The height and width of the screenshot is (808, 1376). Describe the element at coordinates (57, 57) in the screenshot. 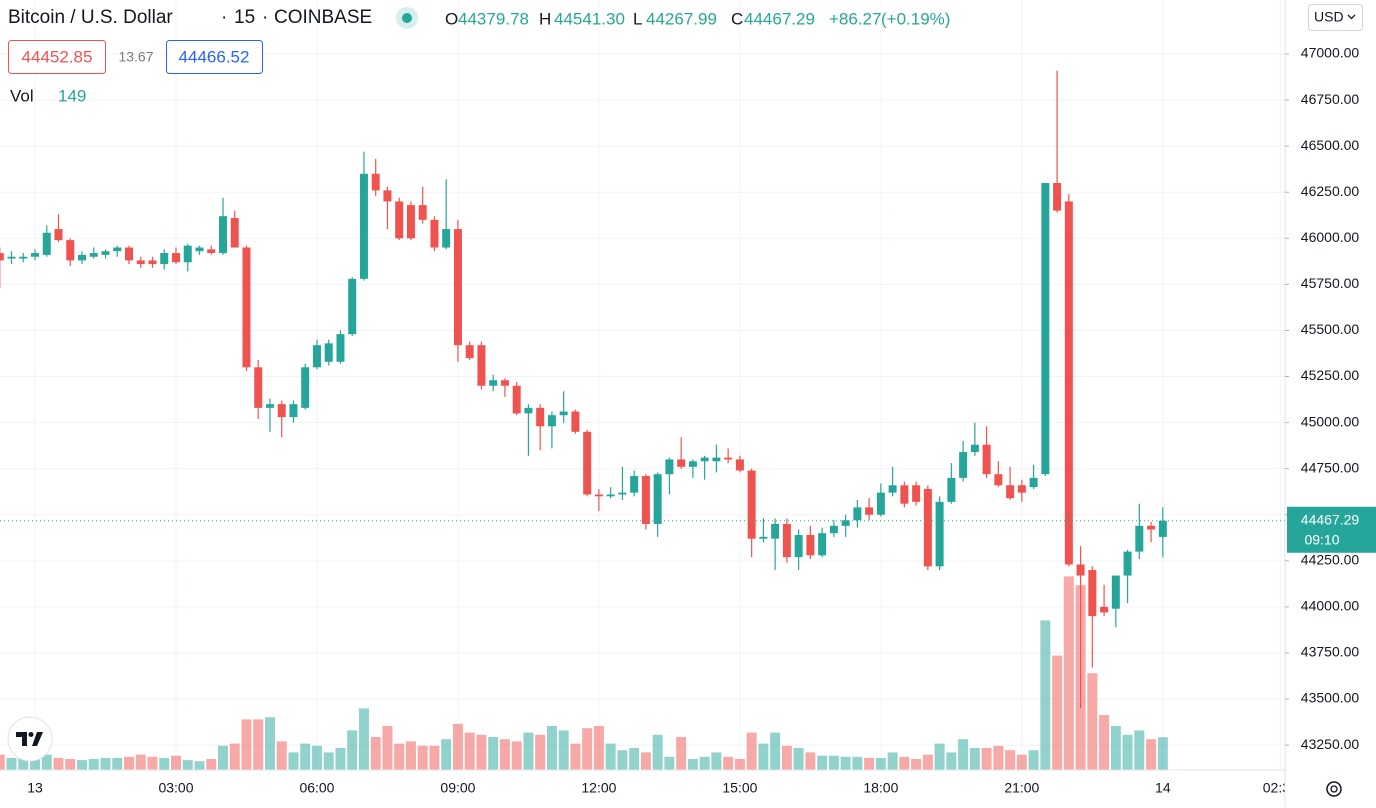

I see `sell-button` at that location.